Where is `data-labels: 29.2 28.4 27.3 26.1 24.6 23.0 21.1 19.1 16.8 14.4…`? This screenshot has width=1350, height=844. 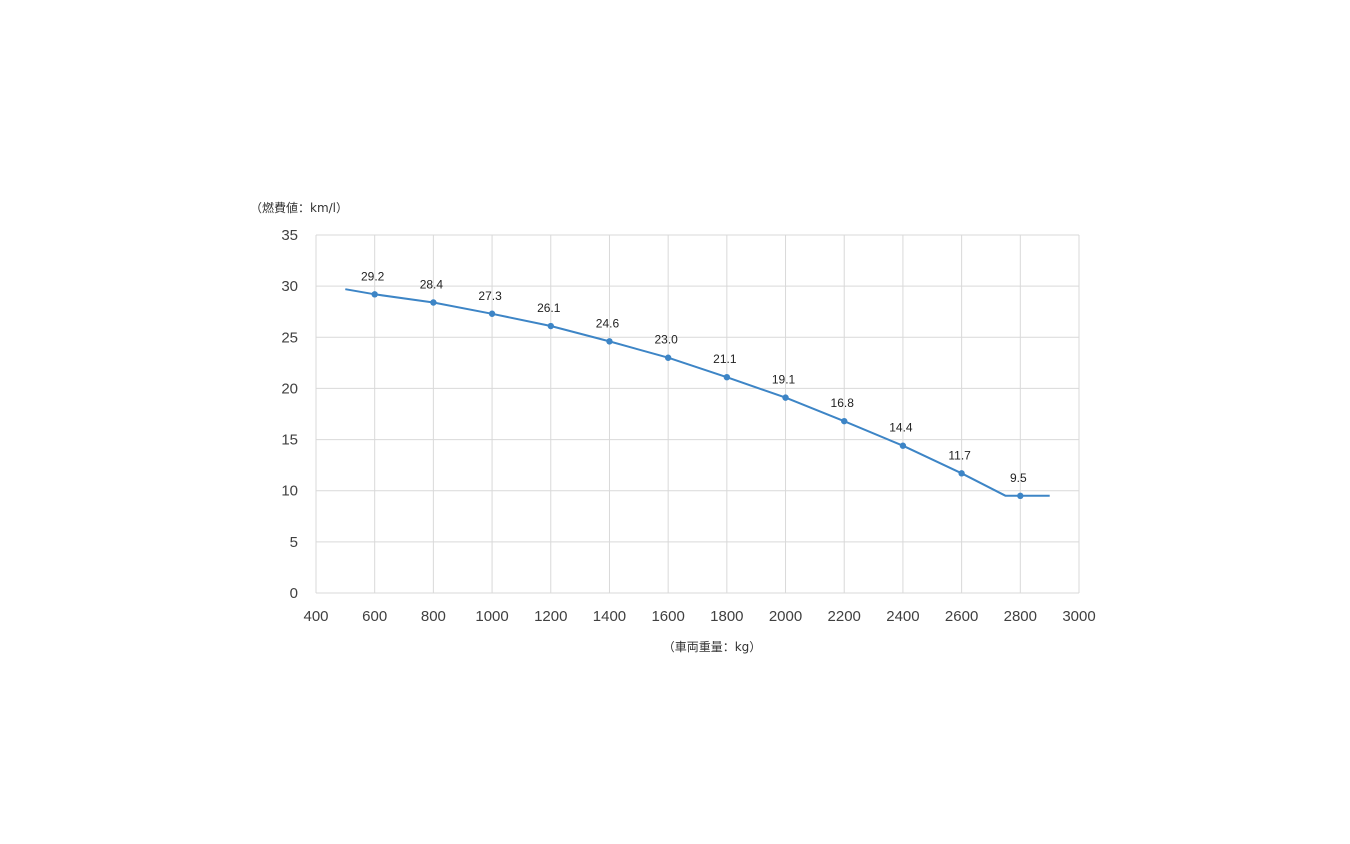 data-labels: 29.2 28.4 27.3 26.1 24.6 23.0 21.1 19.1 16.8 14.4… is located at coordinates (694, 377).